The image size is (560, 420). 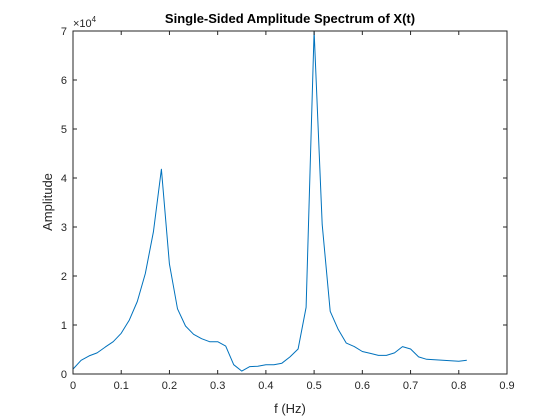 I want to click on y-tick-label: 6, so click(x=64, y=81).